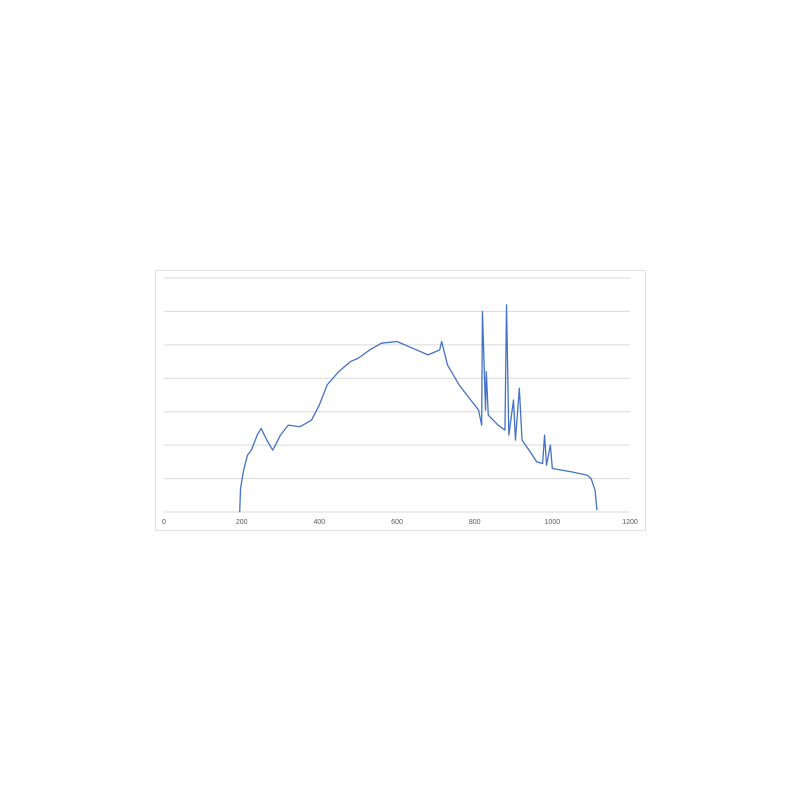 This screenshot has width=800, height=800. What do you see at coordinates (397, 522) in the screenshot?
I see `x-tick-label: 600` at bounding box center [397, 522].